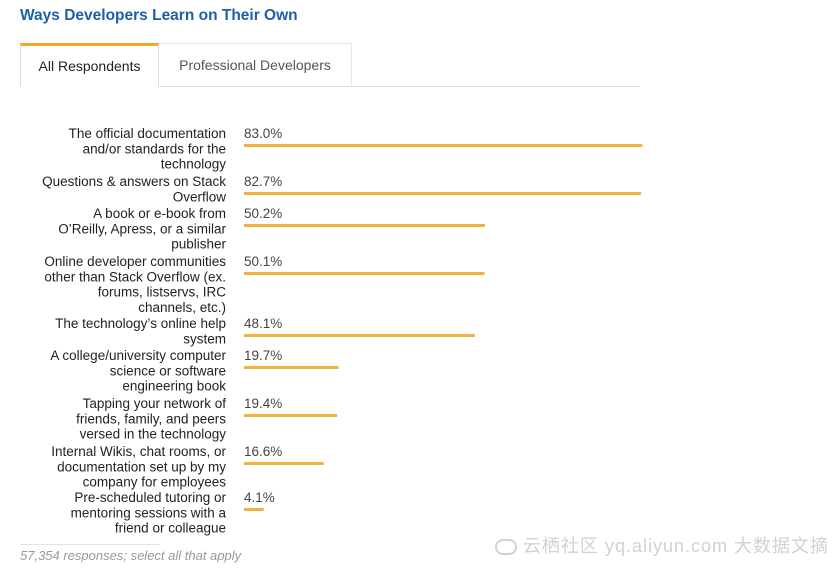  I want to click on value-label: 16.6%, so click(263, 451).